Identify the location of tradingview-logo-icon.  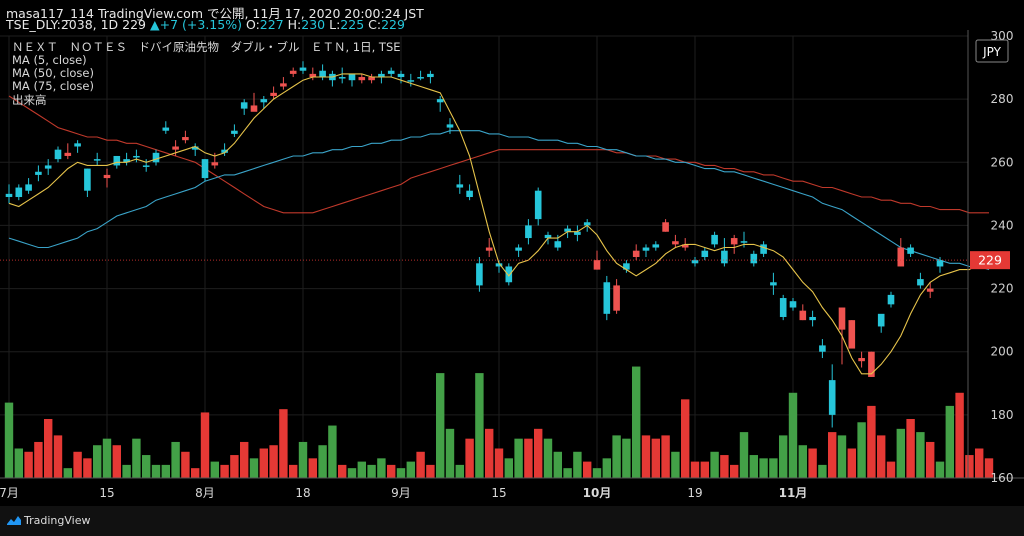
(14, 520).